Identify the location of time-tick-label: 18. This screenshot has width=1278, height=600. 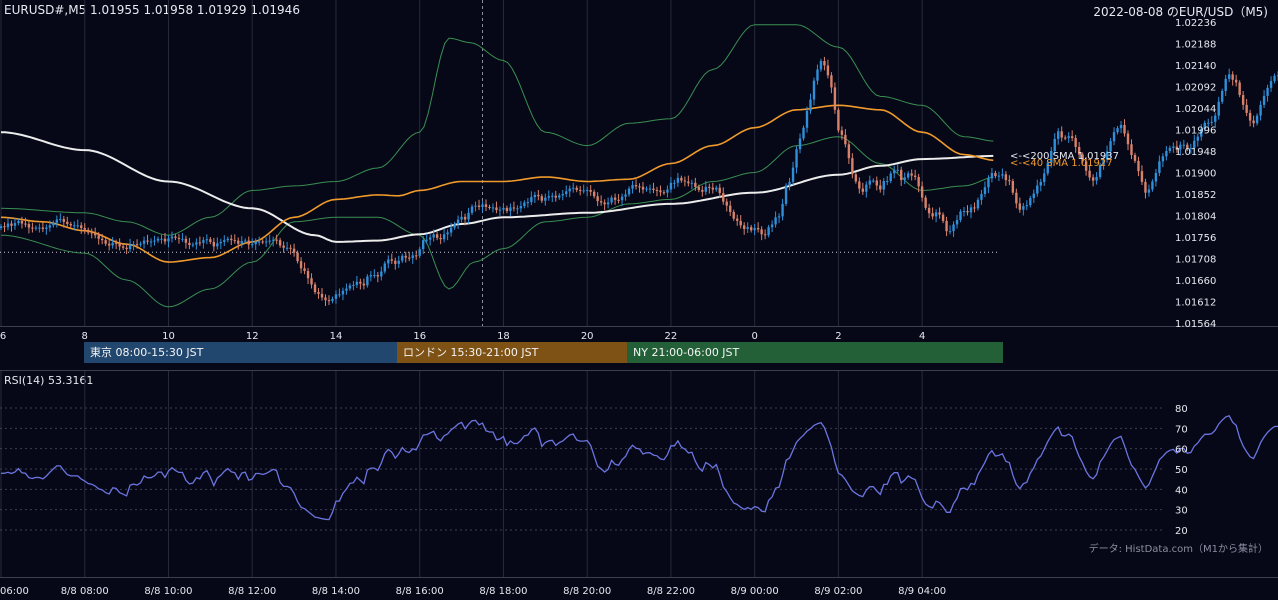
(503, 336).